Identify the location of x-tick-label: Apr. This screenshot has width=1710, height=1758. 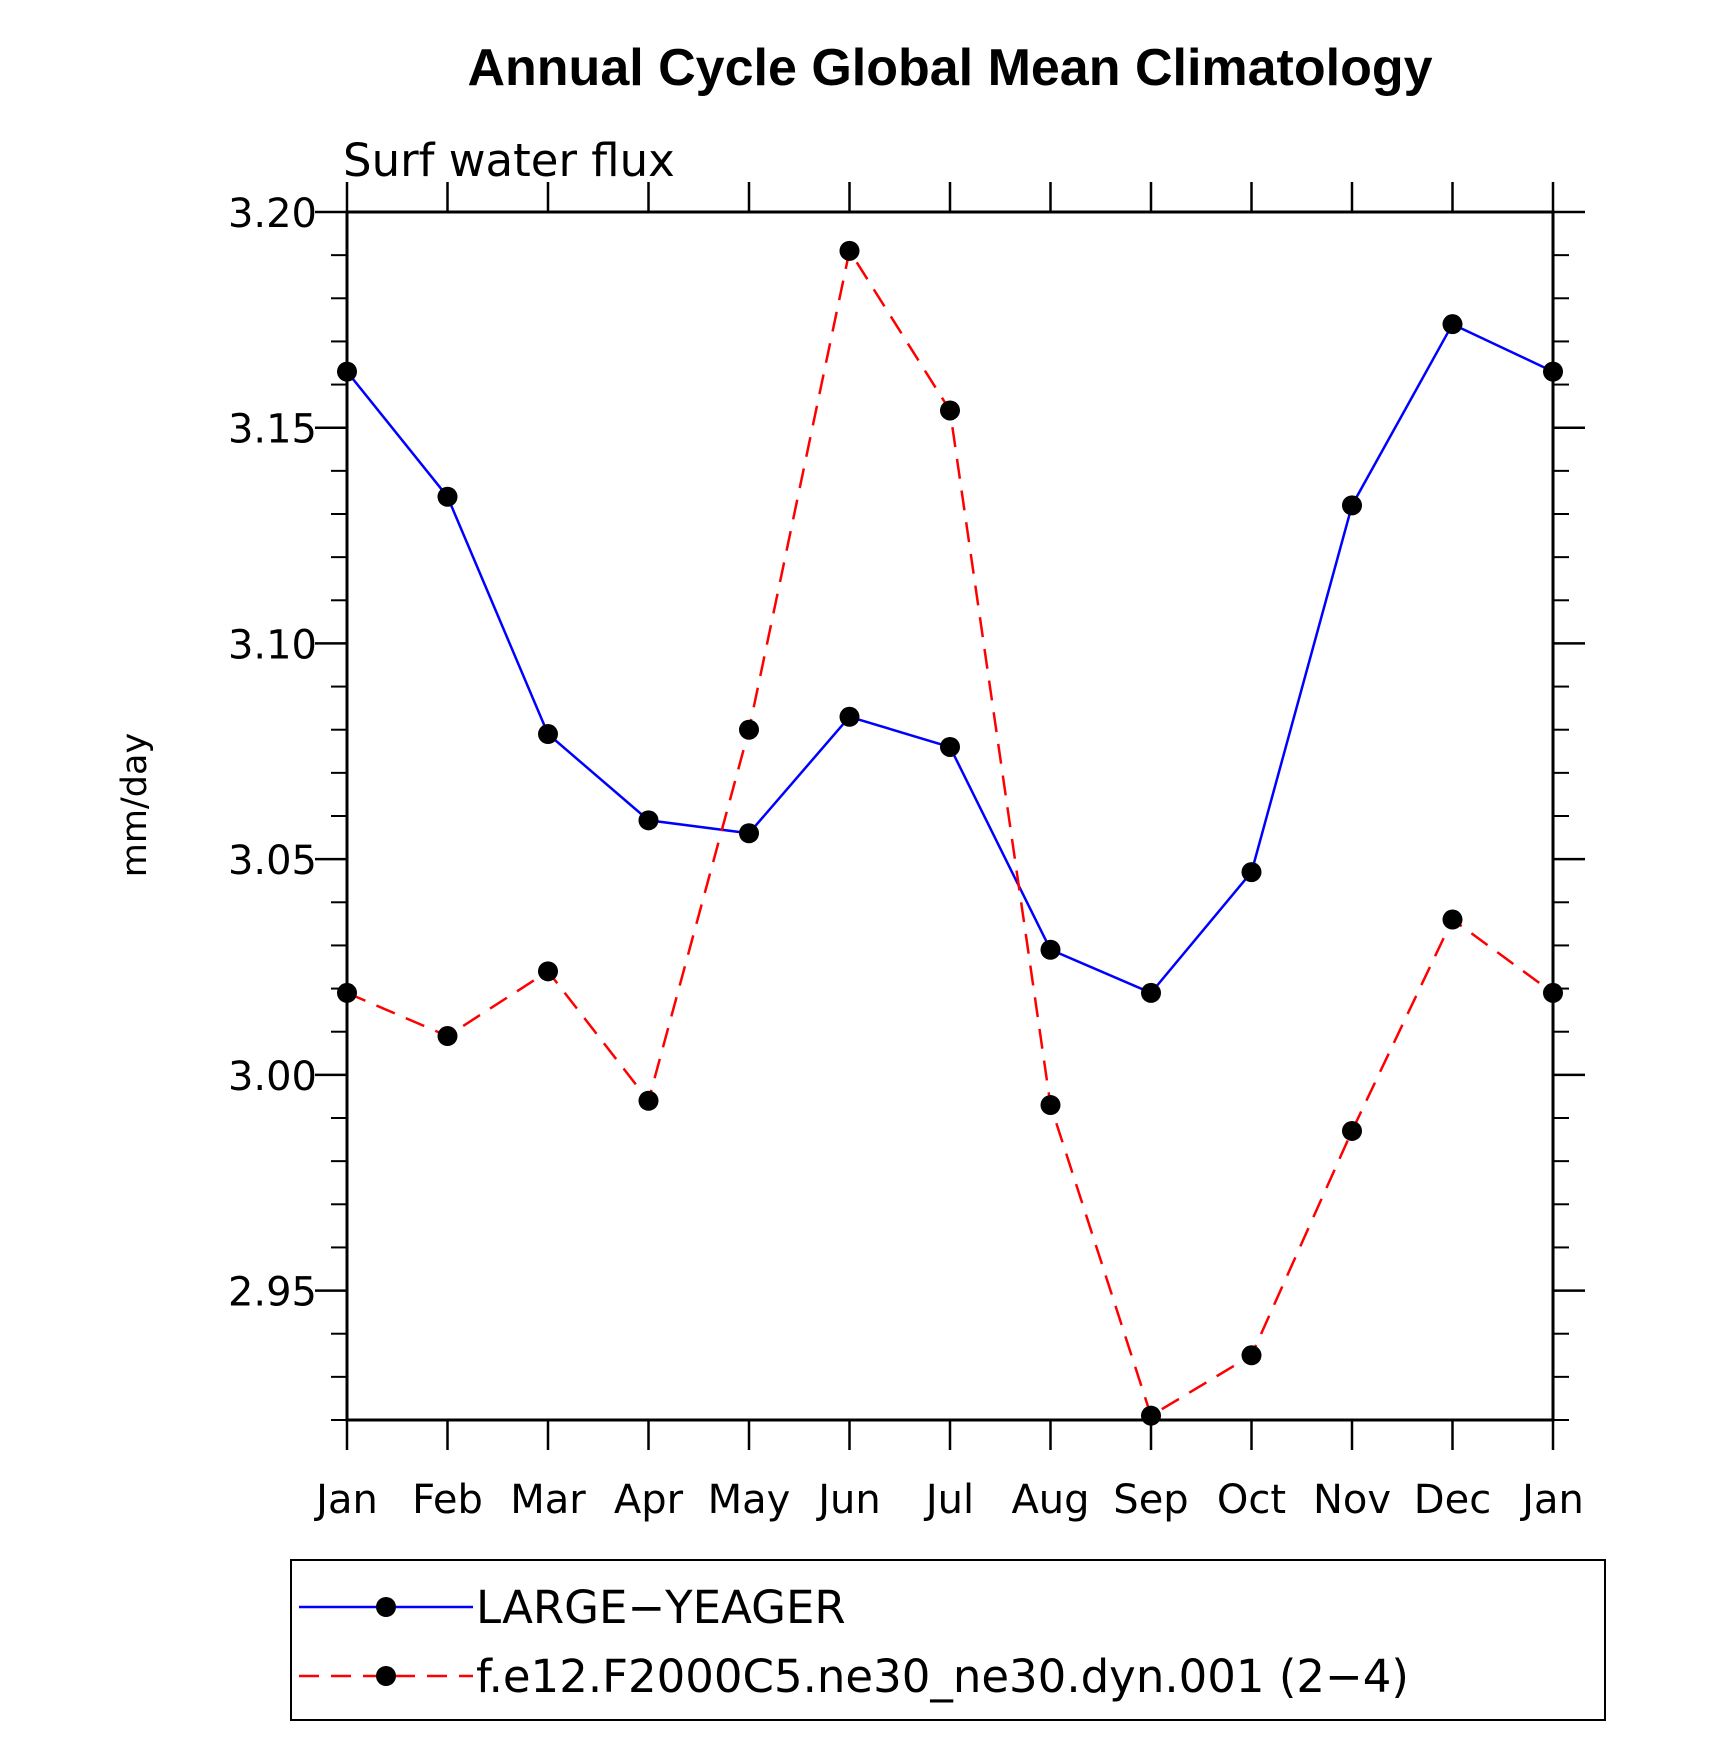
(649, 1500).